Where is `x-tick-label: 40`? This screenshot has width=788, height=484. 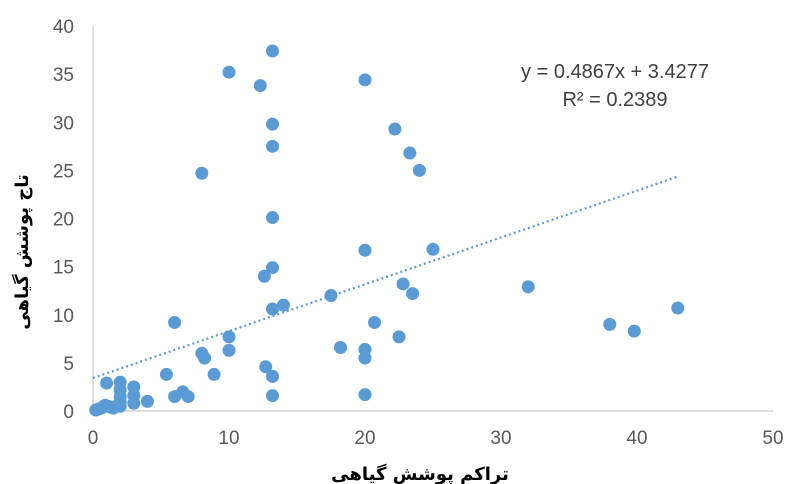
x-tick-label: 40 is located at coordinates (636, 438).